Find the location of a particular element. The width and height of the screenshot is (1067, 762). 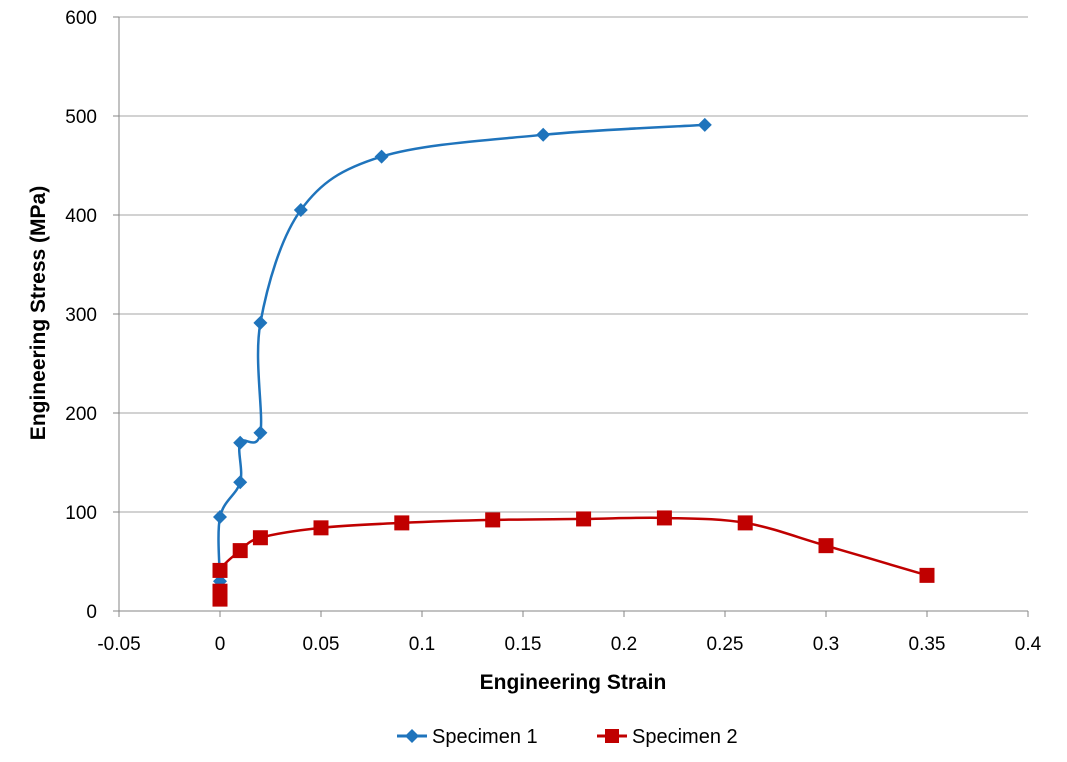

y-tick-label: 0 is located at coordinates (91, 612).